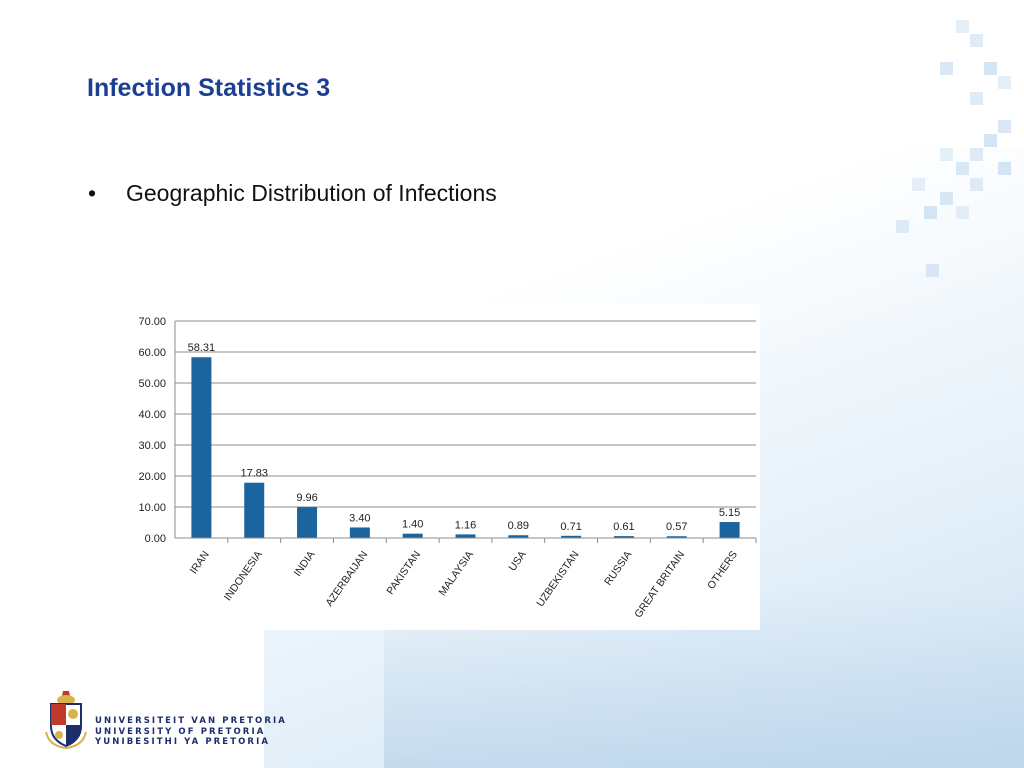  I want to click on data-label: 1.40, so click(412, 525).